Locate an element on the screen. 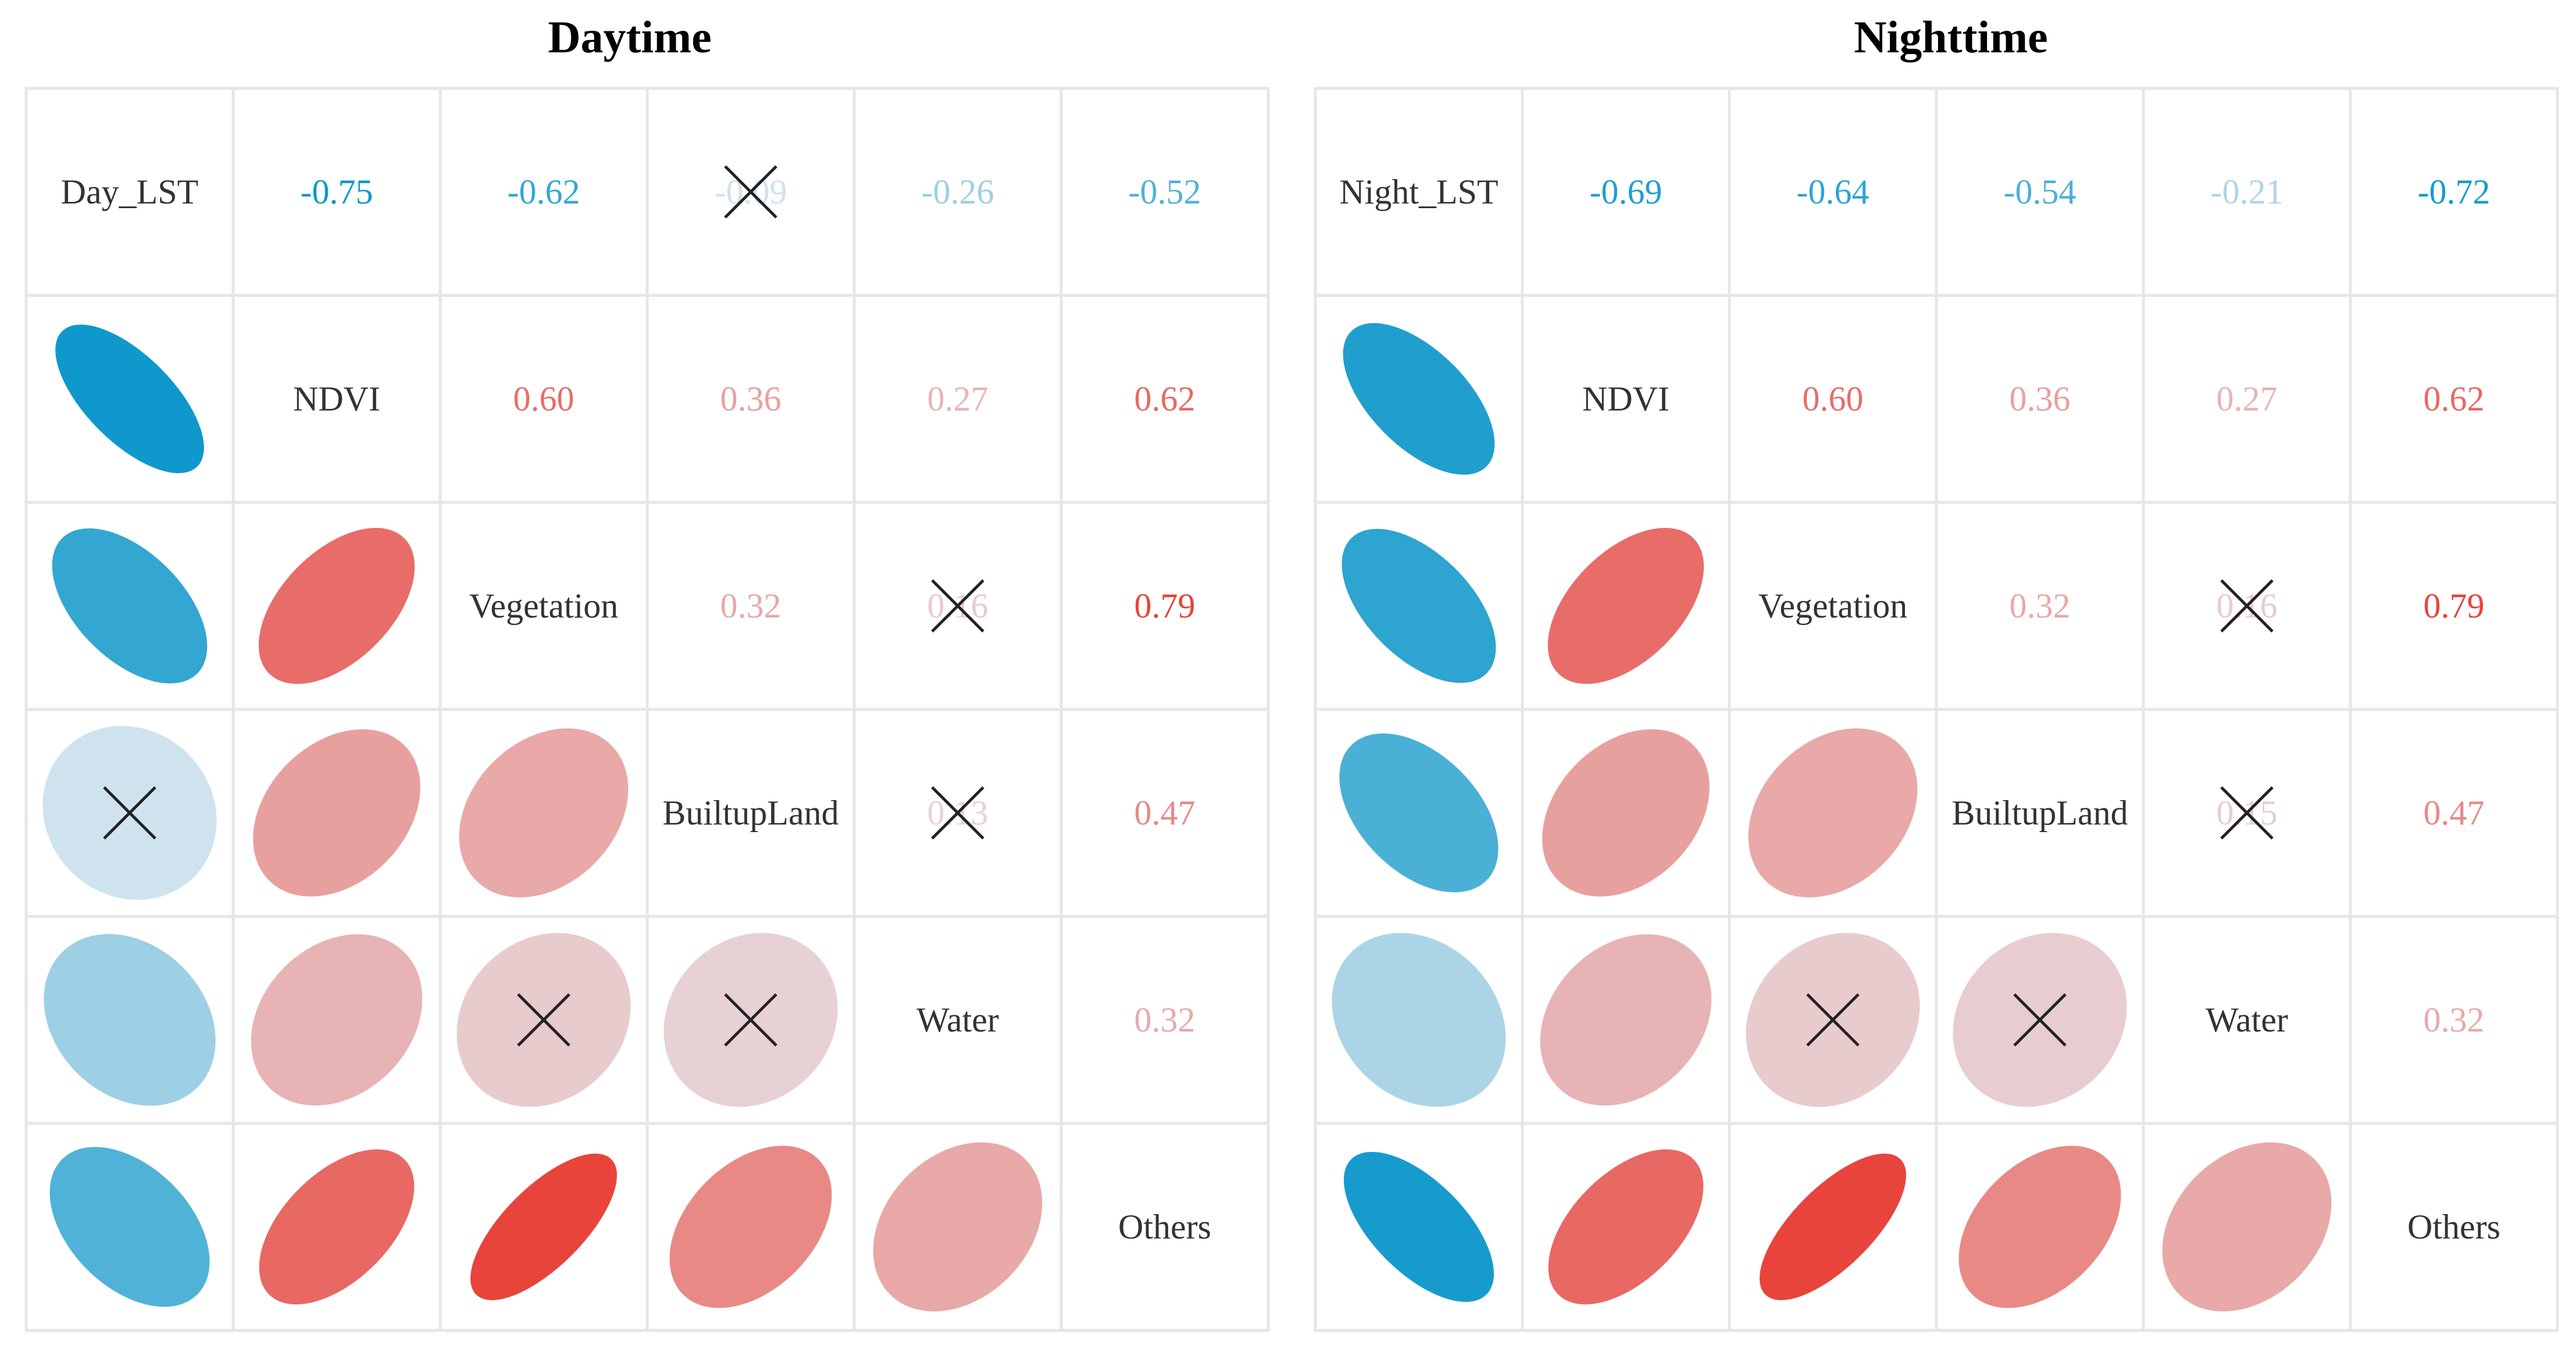  coefficient-label: -0.75 is located at coordinates (337, 192).